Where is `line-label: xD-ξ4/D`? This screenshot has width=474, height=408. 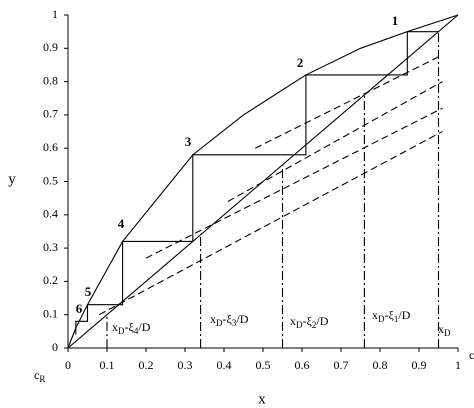
line-label: xD-ξ4/D is located at coordinates (131, 328).